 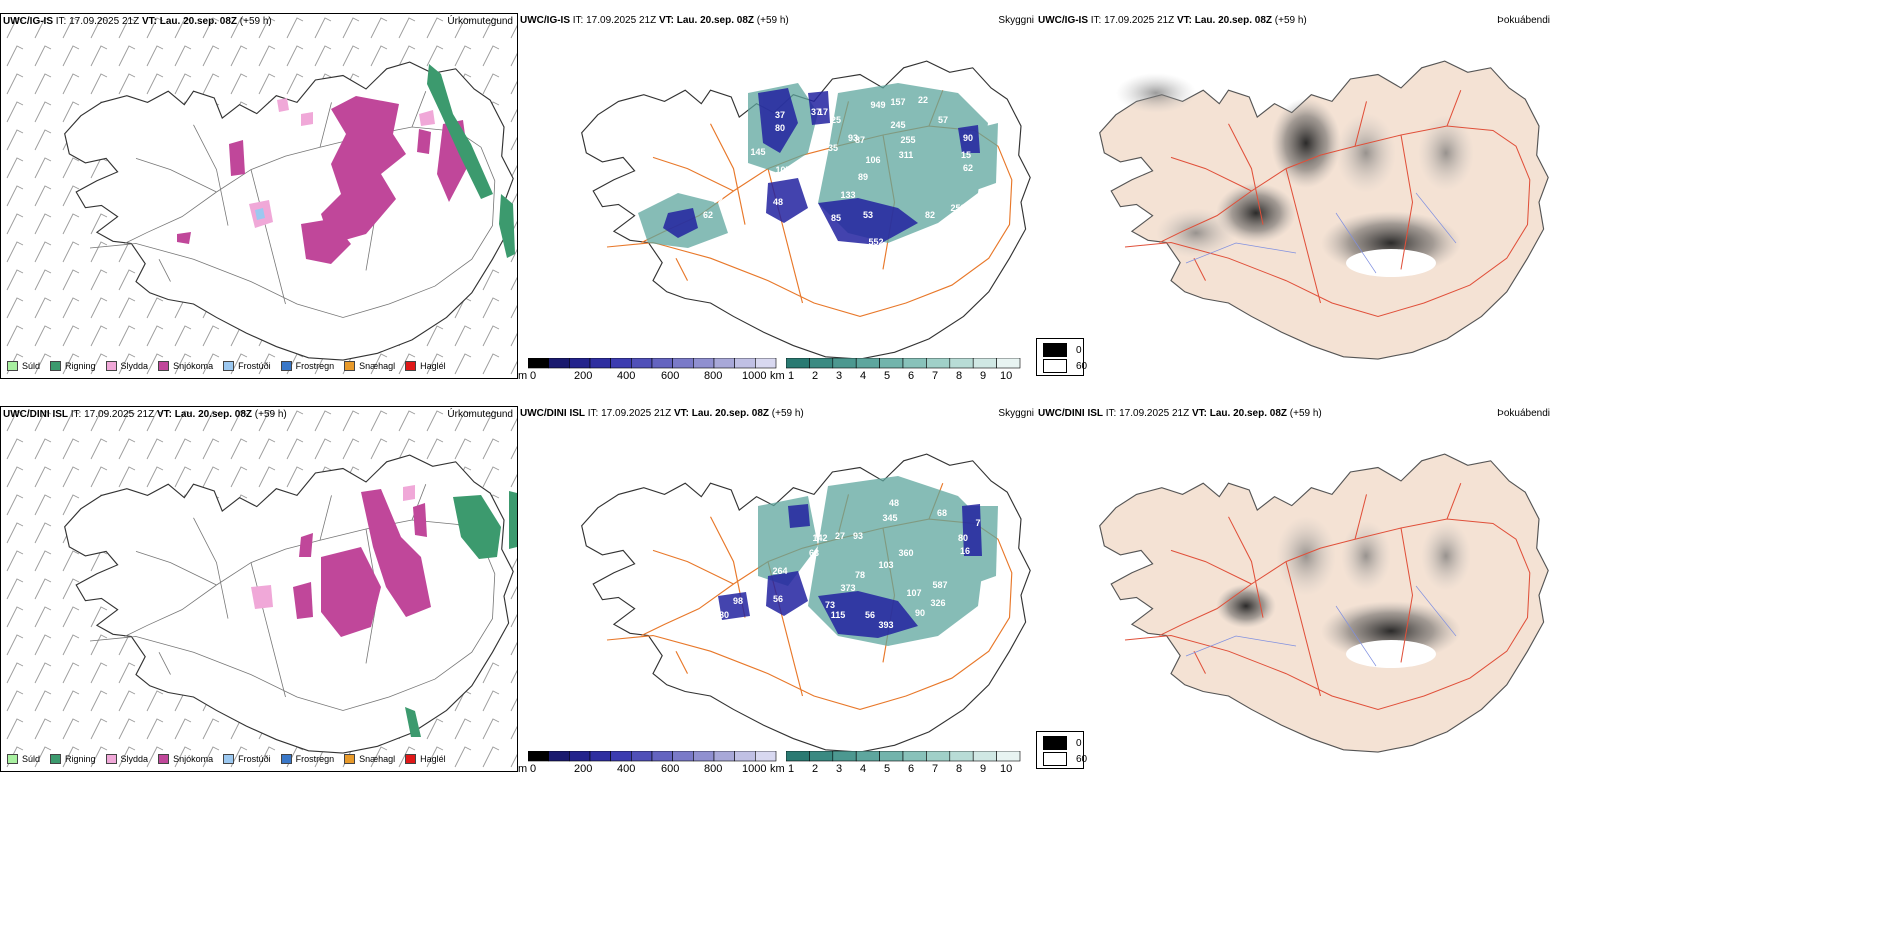 What do you see at coordinates (1006, 374) in the screenshot?
I see `visibility-tick: 10` at bounding box center [1006, 374].